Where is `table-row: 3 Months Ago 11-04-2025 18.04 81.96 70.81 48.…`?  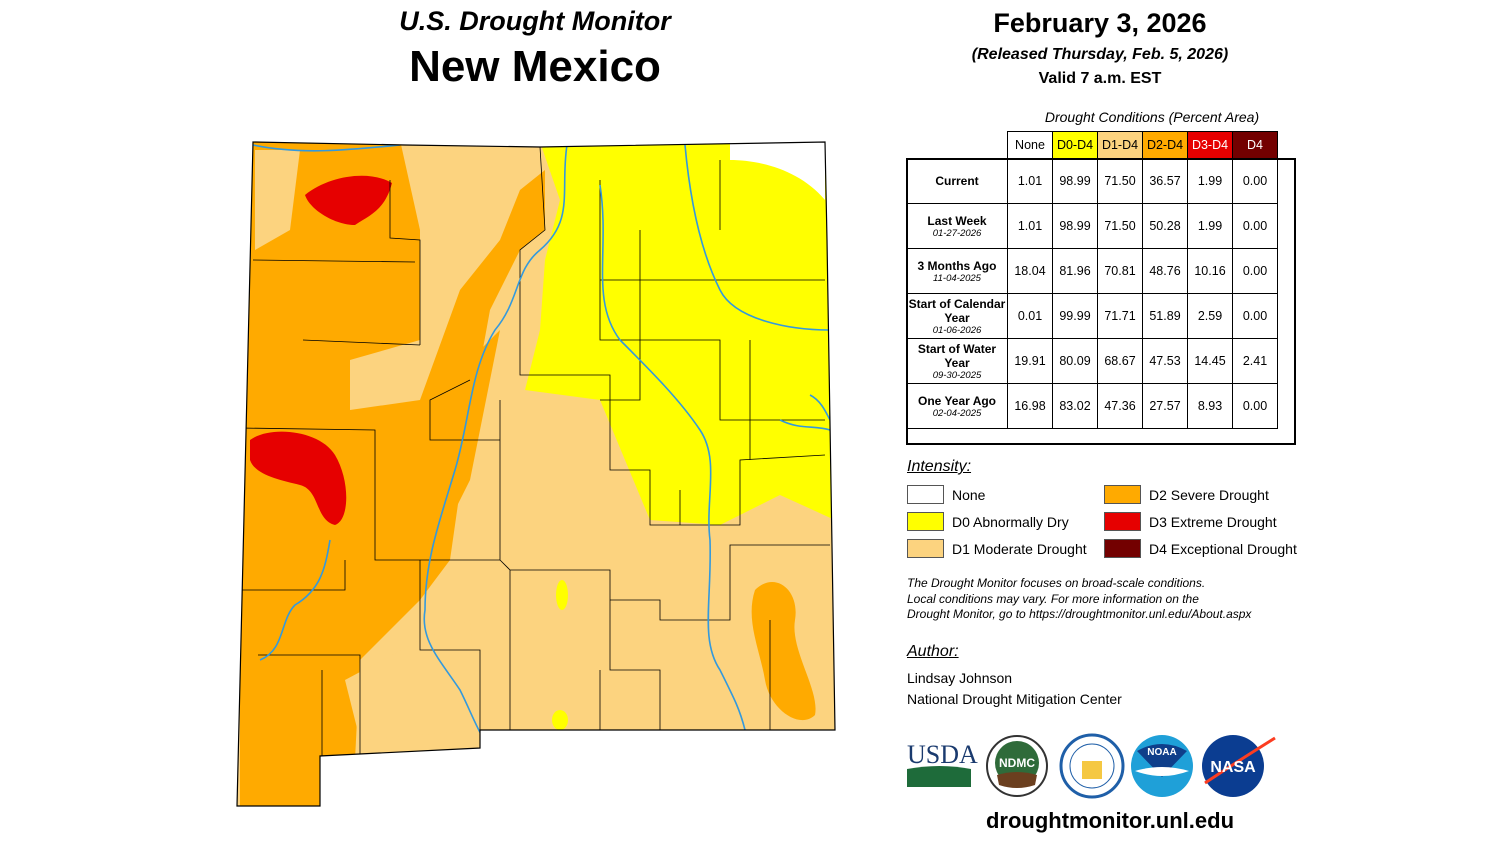 table-row: 3 Months Ago 11-04-2025 18.04 81.96 70.81 48.… is located at coordinates (1092, 271).